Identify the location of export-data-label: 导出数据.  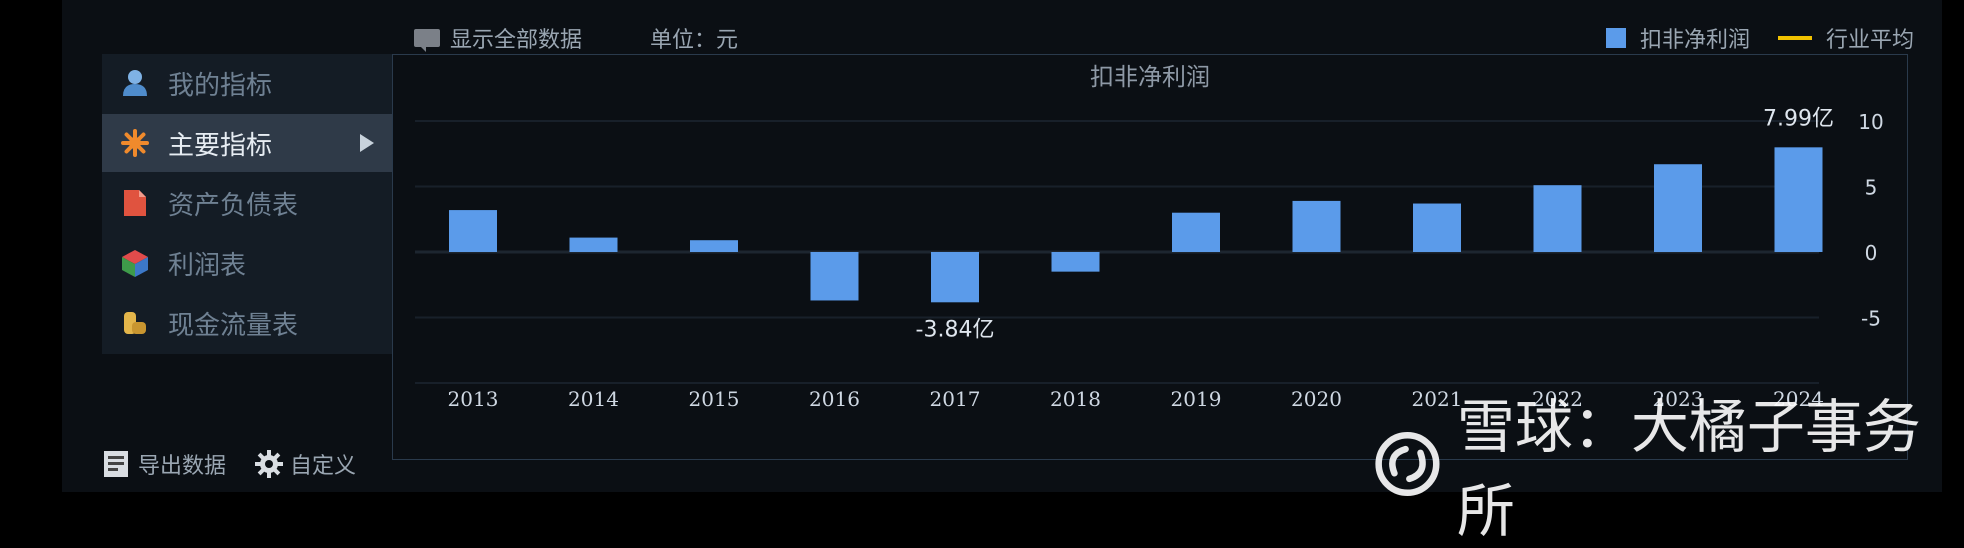
(182, 466).